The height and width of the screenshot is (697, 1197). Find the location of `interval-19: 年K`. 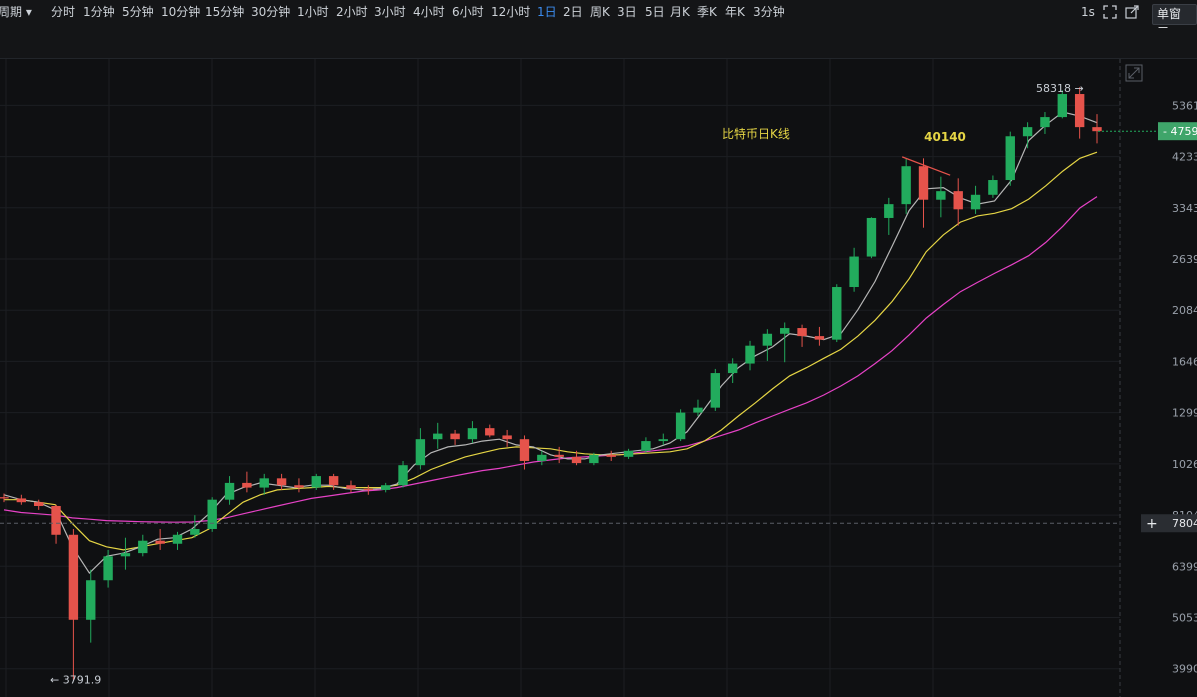

interval-19: 年K is located at coordinates (735, 12).